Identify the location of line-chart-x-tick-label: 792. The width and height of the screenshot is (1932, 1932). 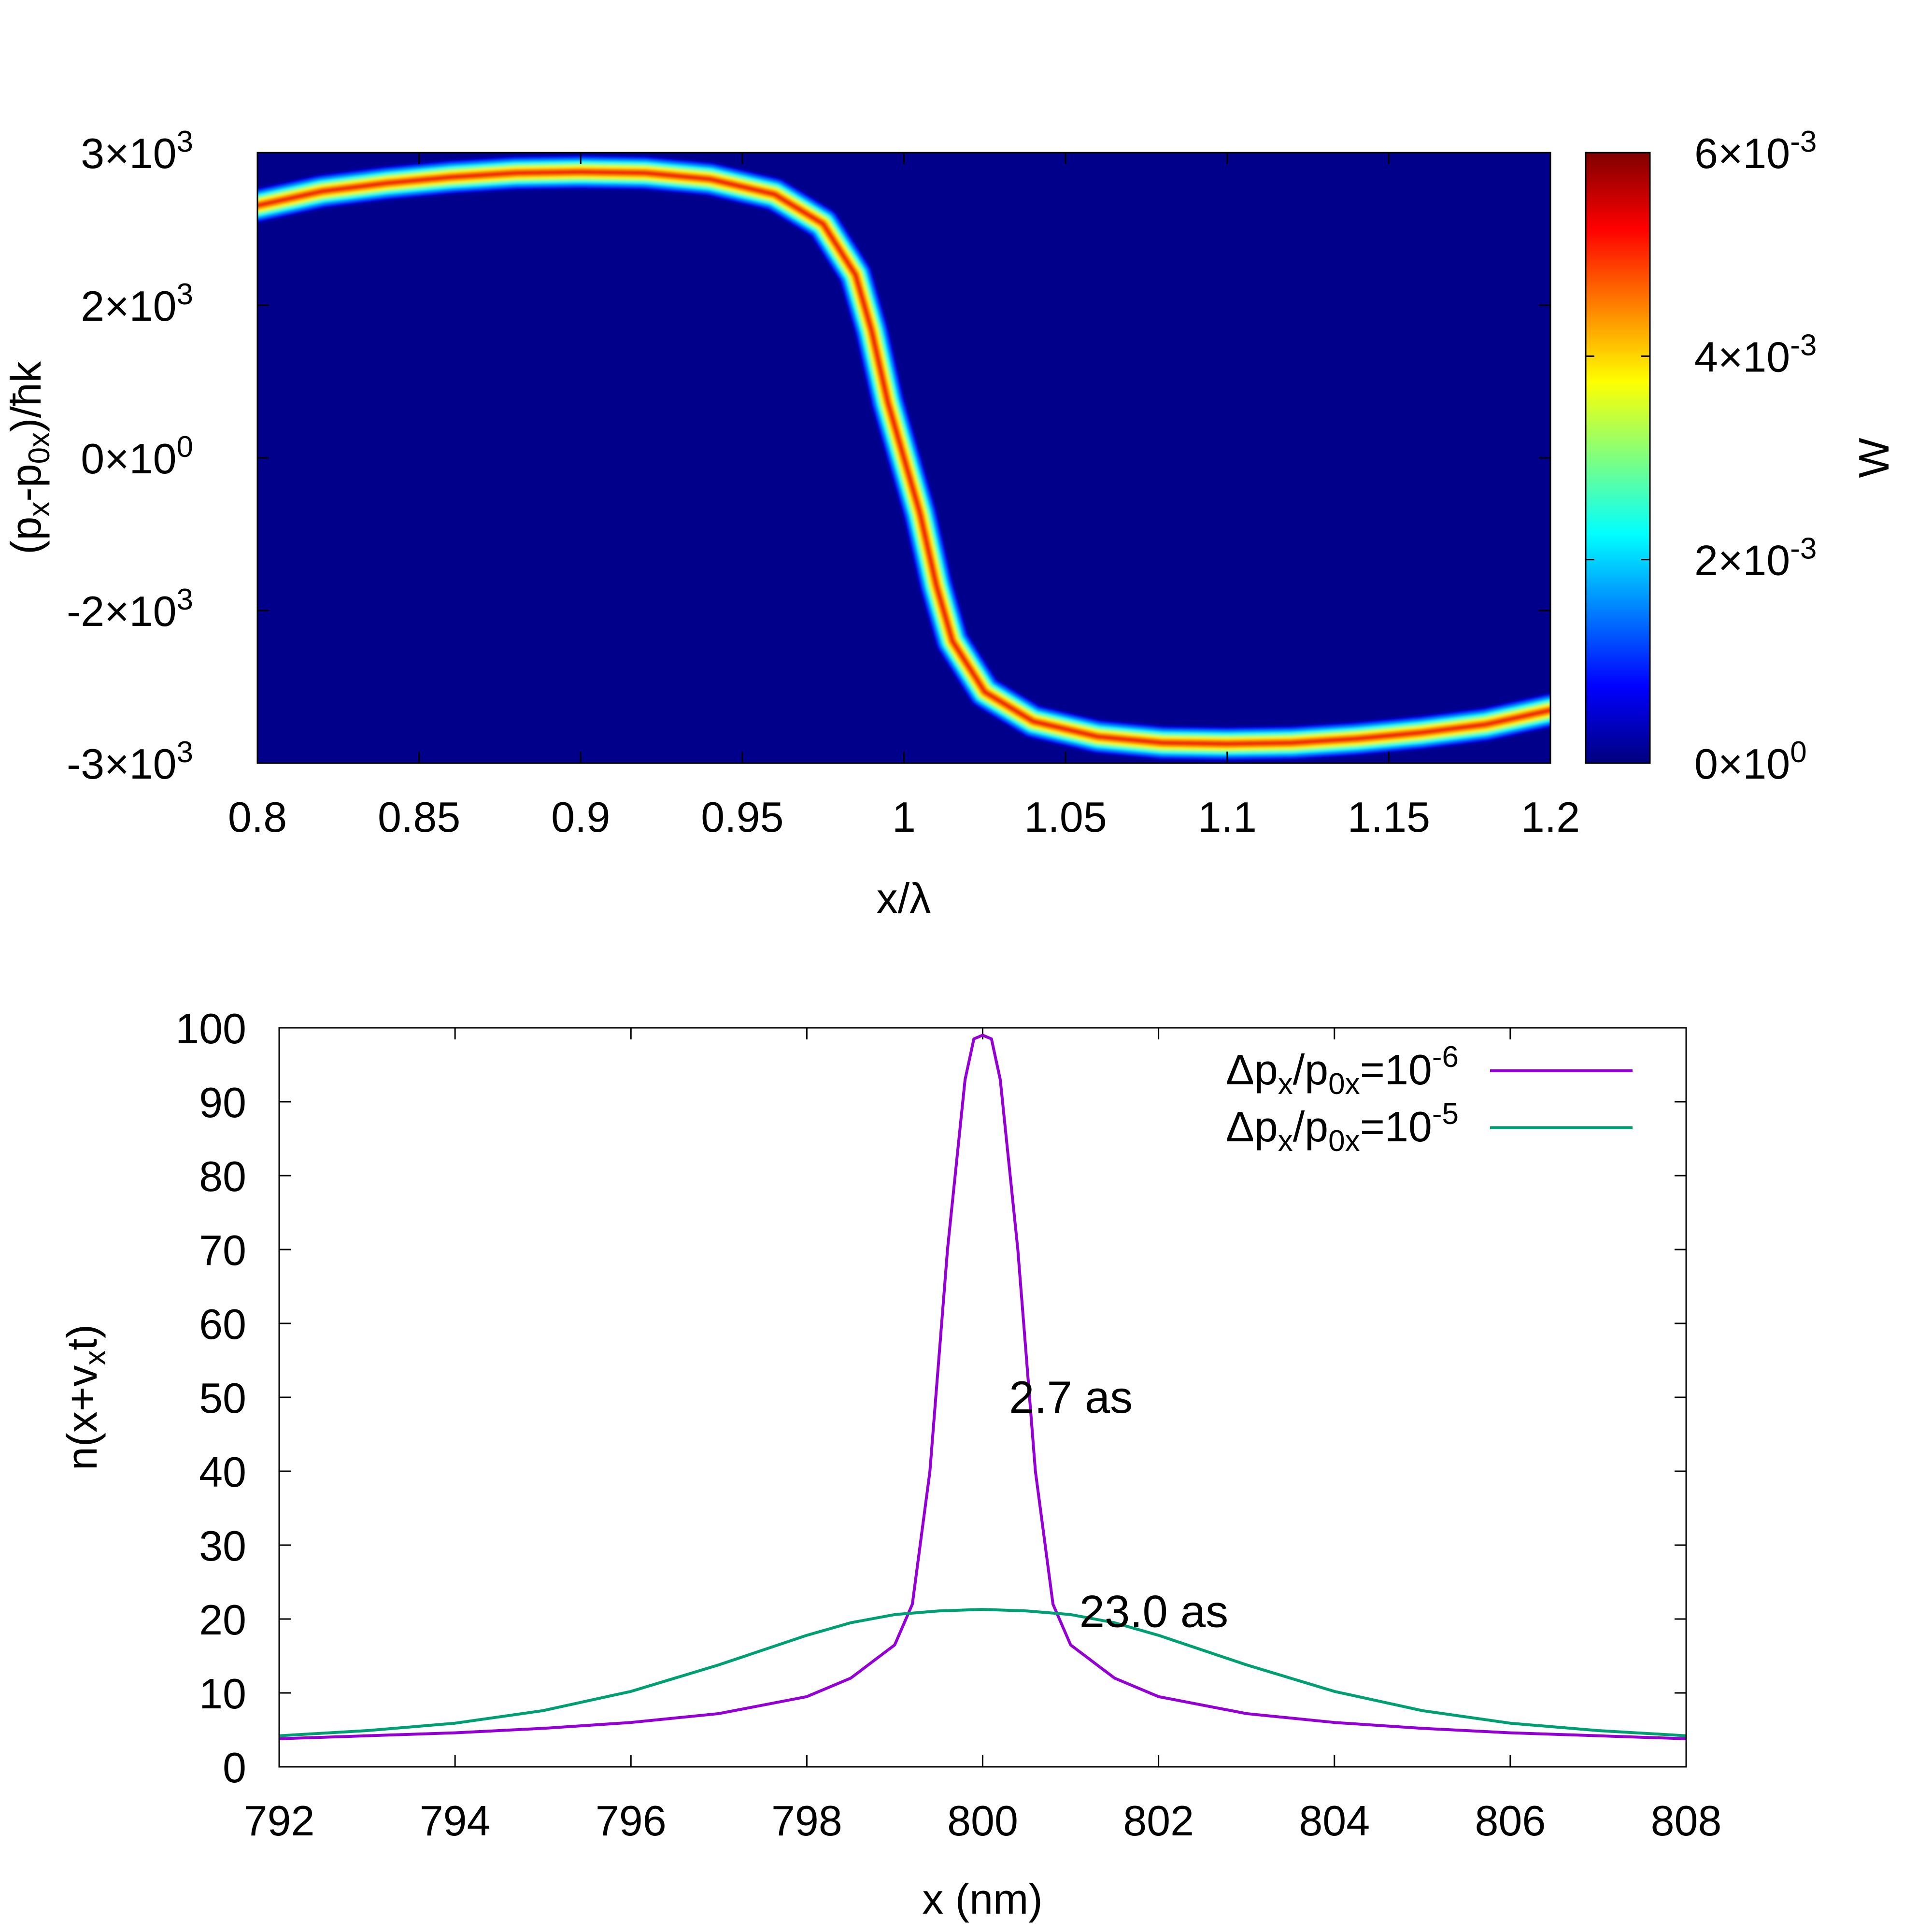
(279, 1821).